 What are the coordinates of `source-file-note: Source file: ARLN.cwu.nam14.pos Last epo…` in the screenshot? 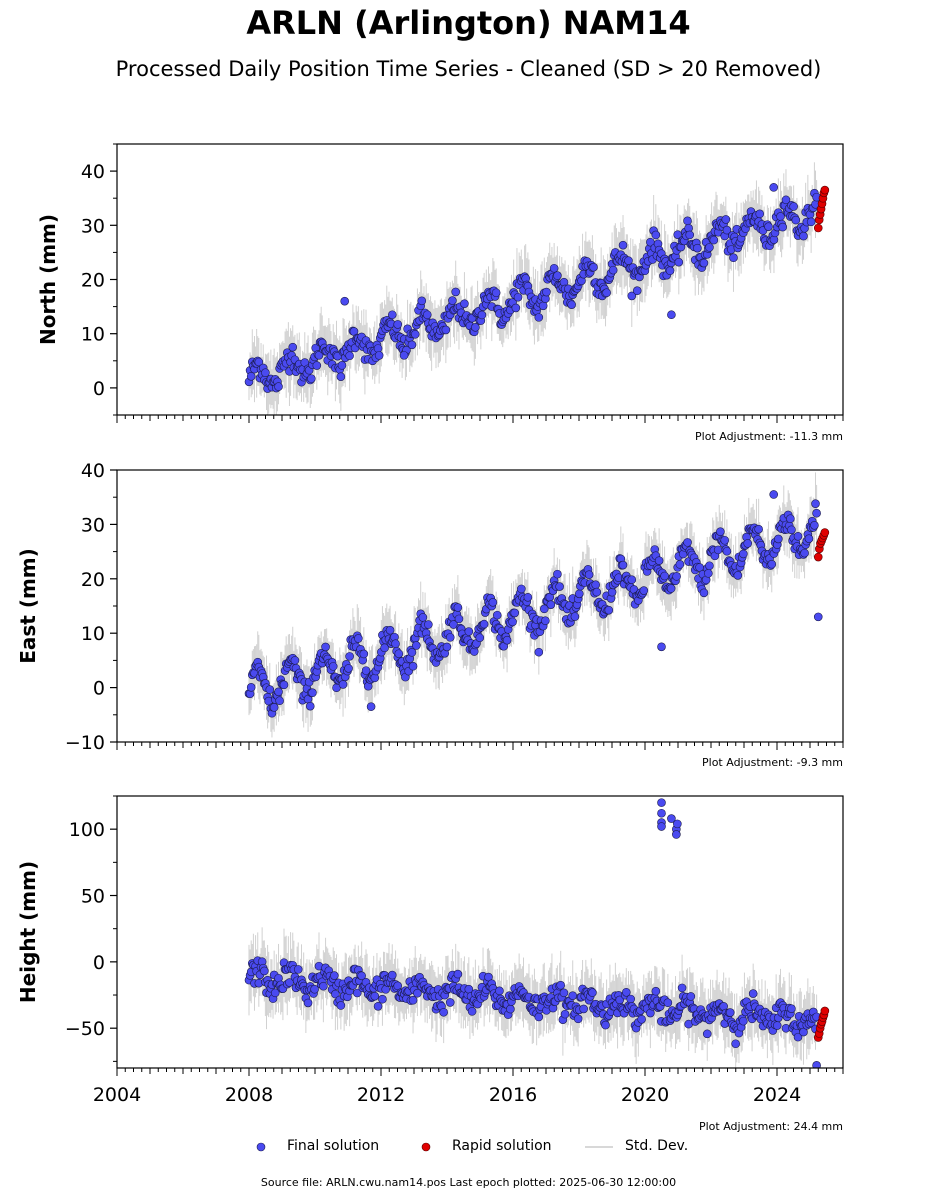 It's located at (468, 1182).